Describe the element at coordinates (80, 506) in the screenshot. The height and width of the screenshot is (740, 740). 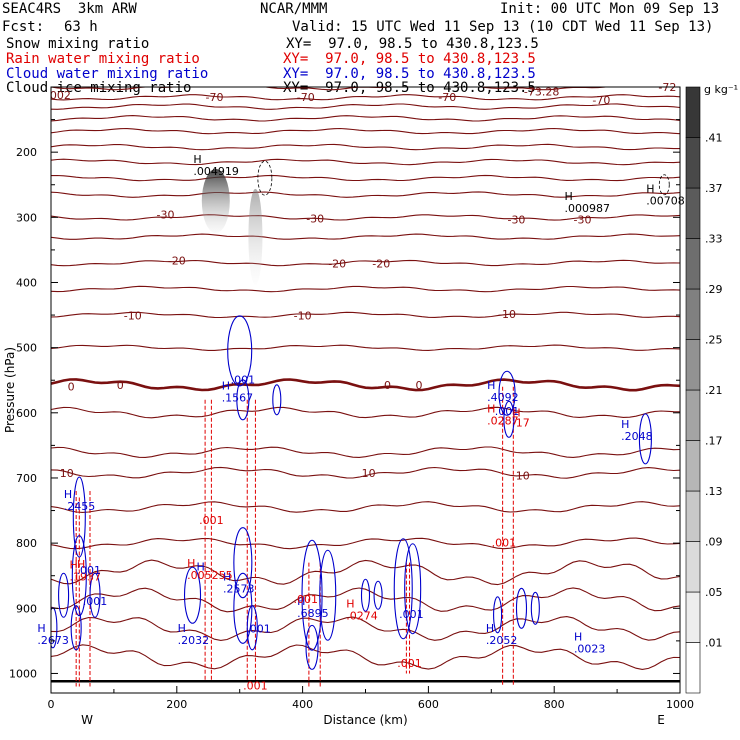
I see `extremum-value: .2455` at that location.